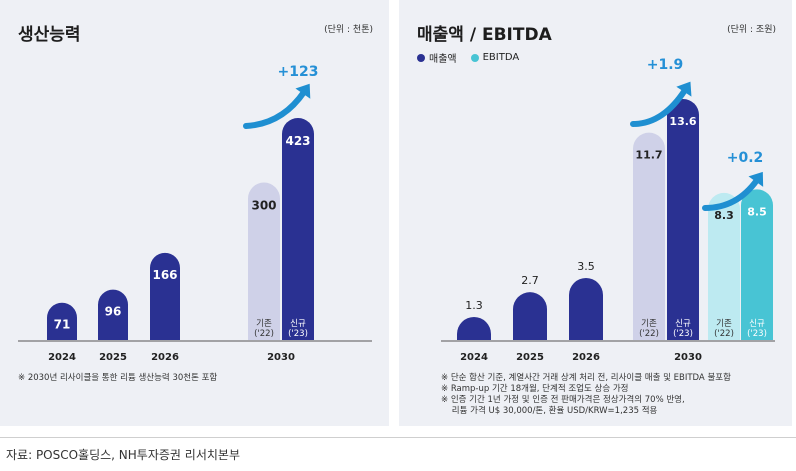 This screenshot has width=796, height=471. Describe the element at coordinates (683, 219) in the screenshot. I see `revenue-bar-2030-new` at that location.